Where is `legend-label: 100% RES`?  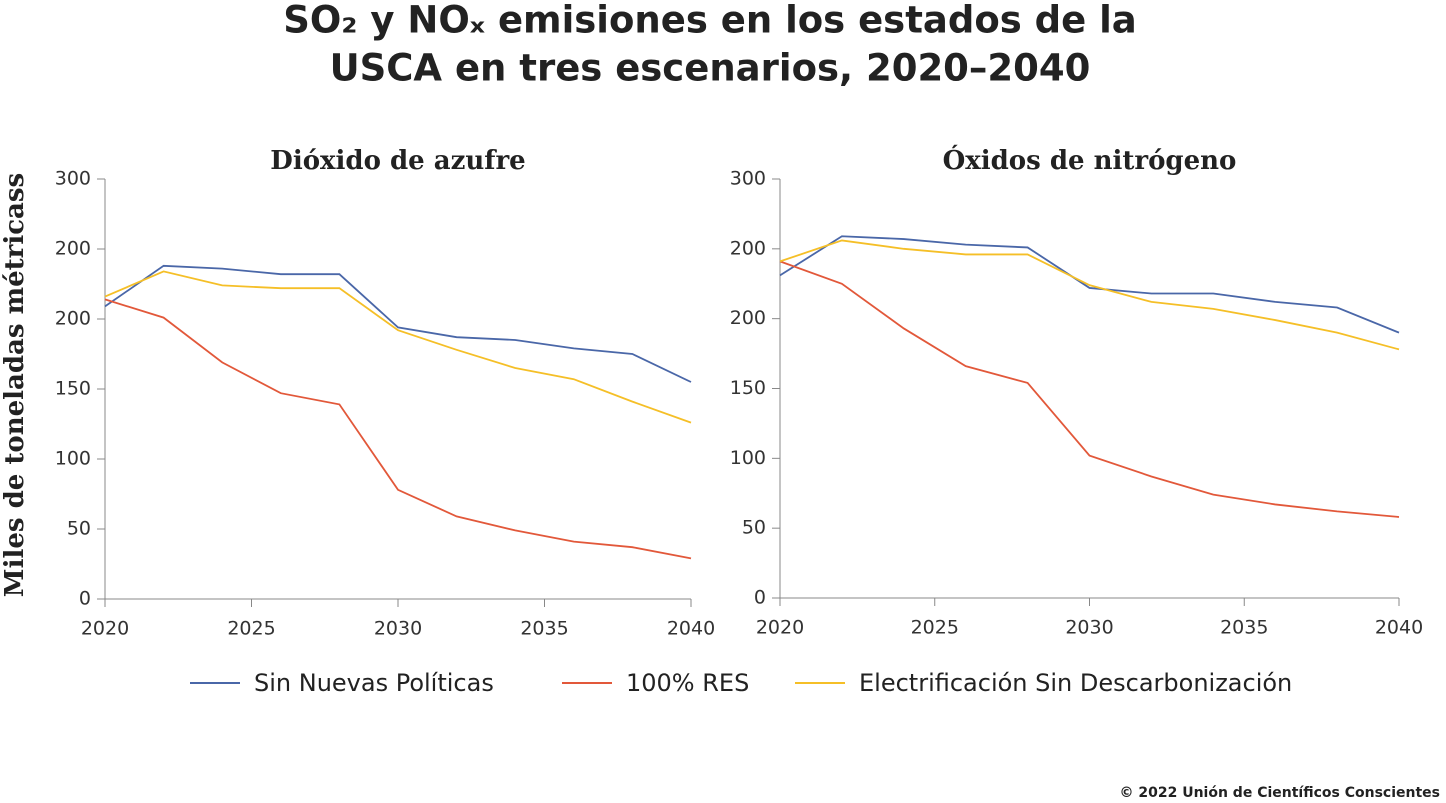 legend-label: 100% RES is located at coordinates (687, 683).